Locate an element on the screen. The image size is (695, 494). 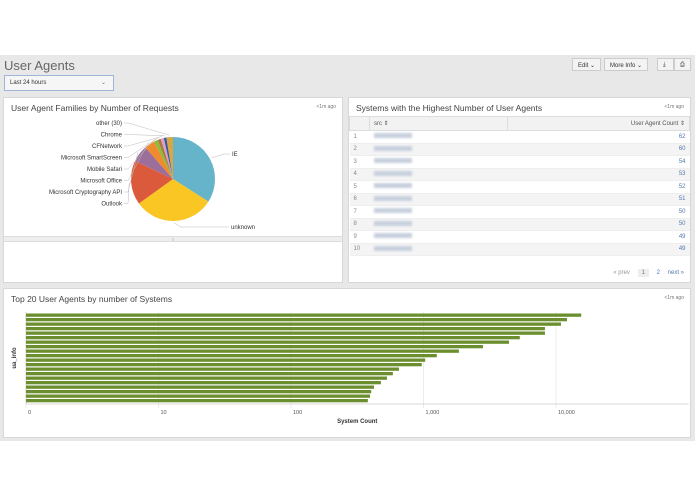
resize-handle: ≡ is located at coordinates (173, 239).